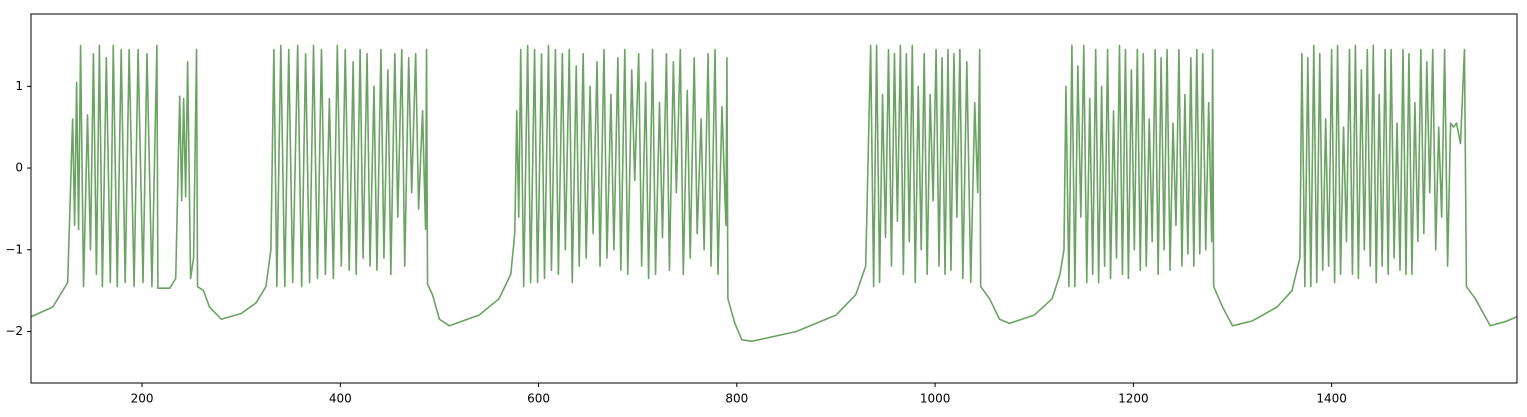  I want to click on x-tick-label: 600, so click(538, 399).